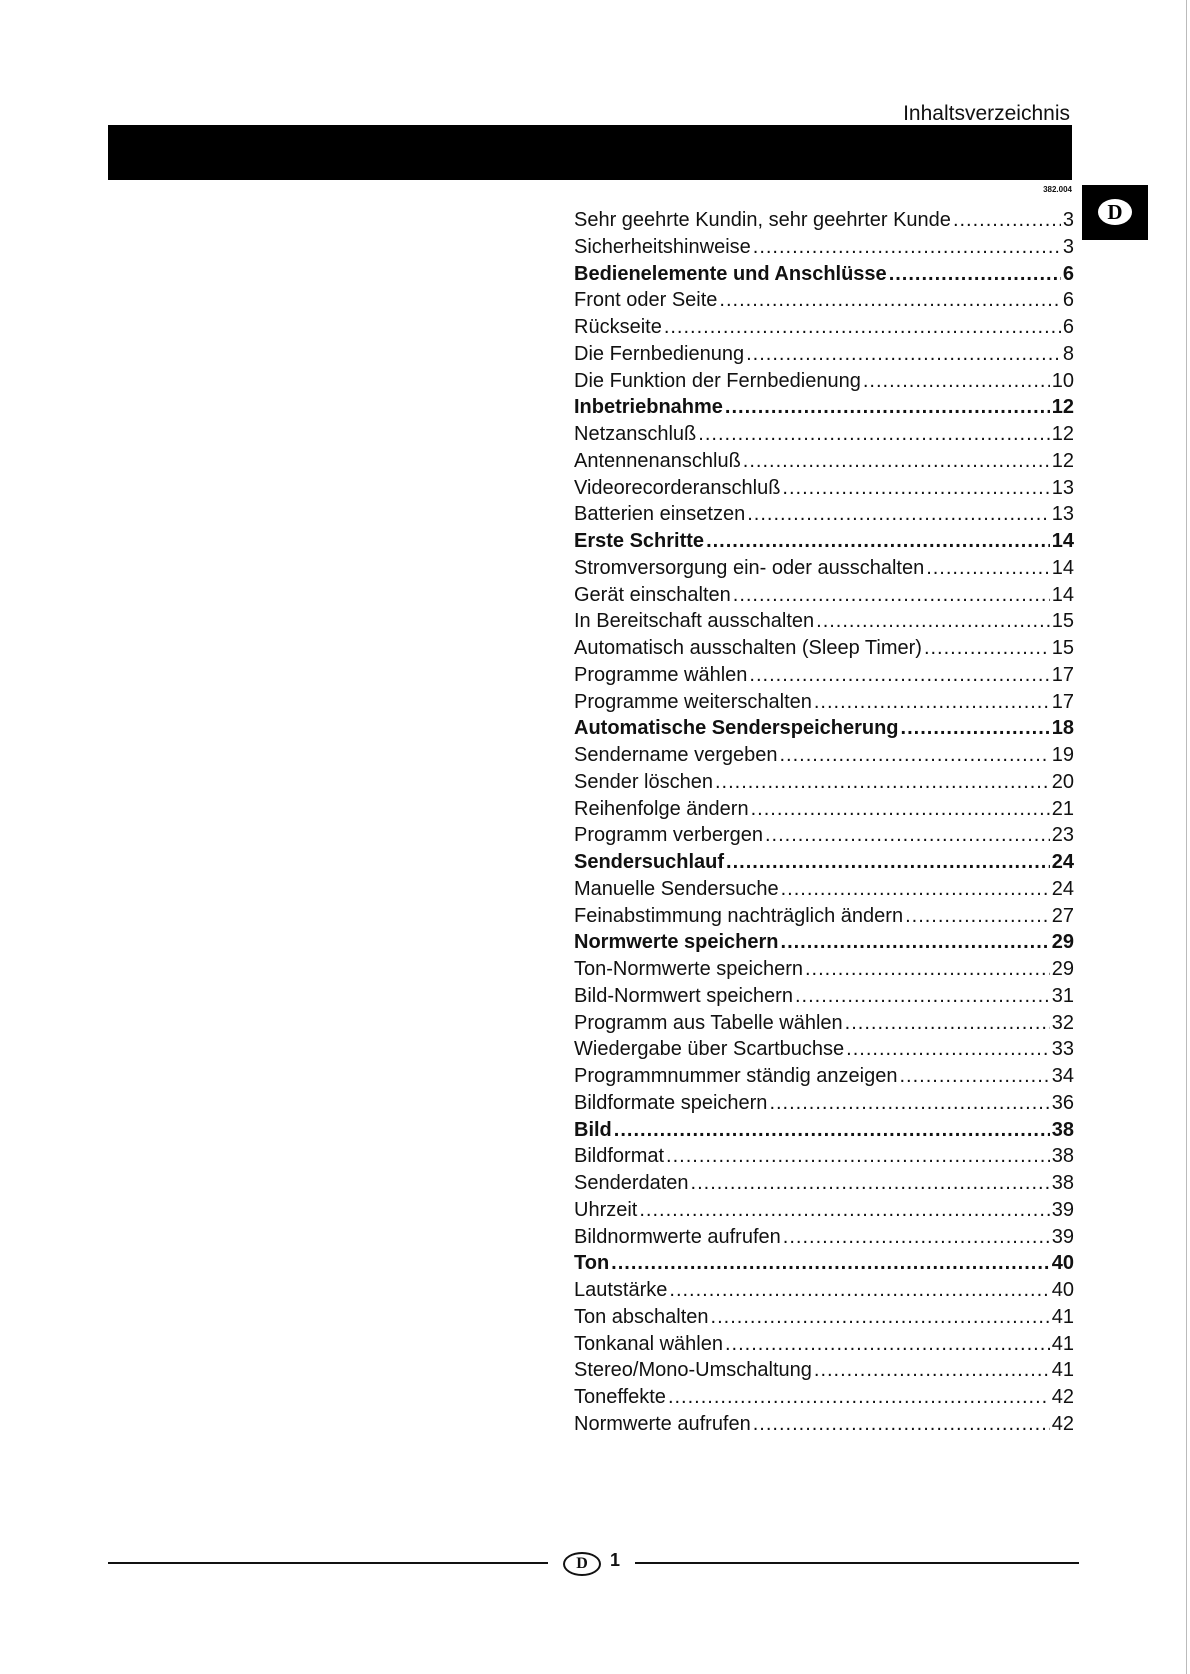 The image size is (1190, 1674). What do you see at coordinates (652, 594) in the screenshot?
I see `toc-entry-title: Gerät einschalten` at bounding box center [652, 594].